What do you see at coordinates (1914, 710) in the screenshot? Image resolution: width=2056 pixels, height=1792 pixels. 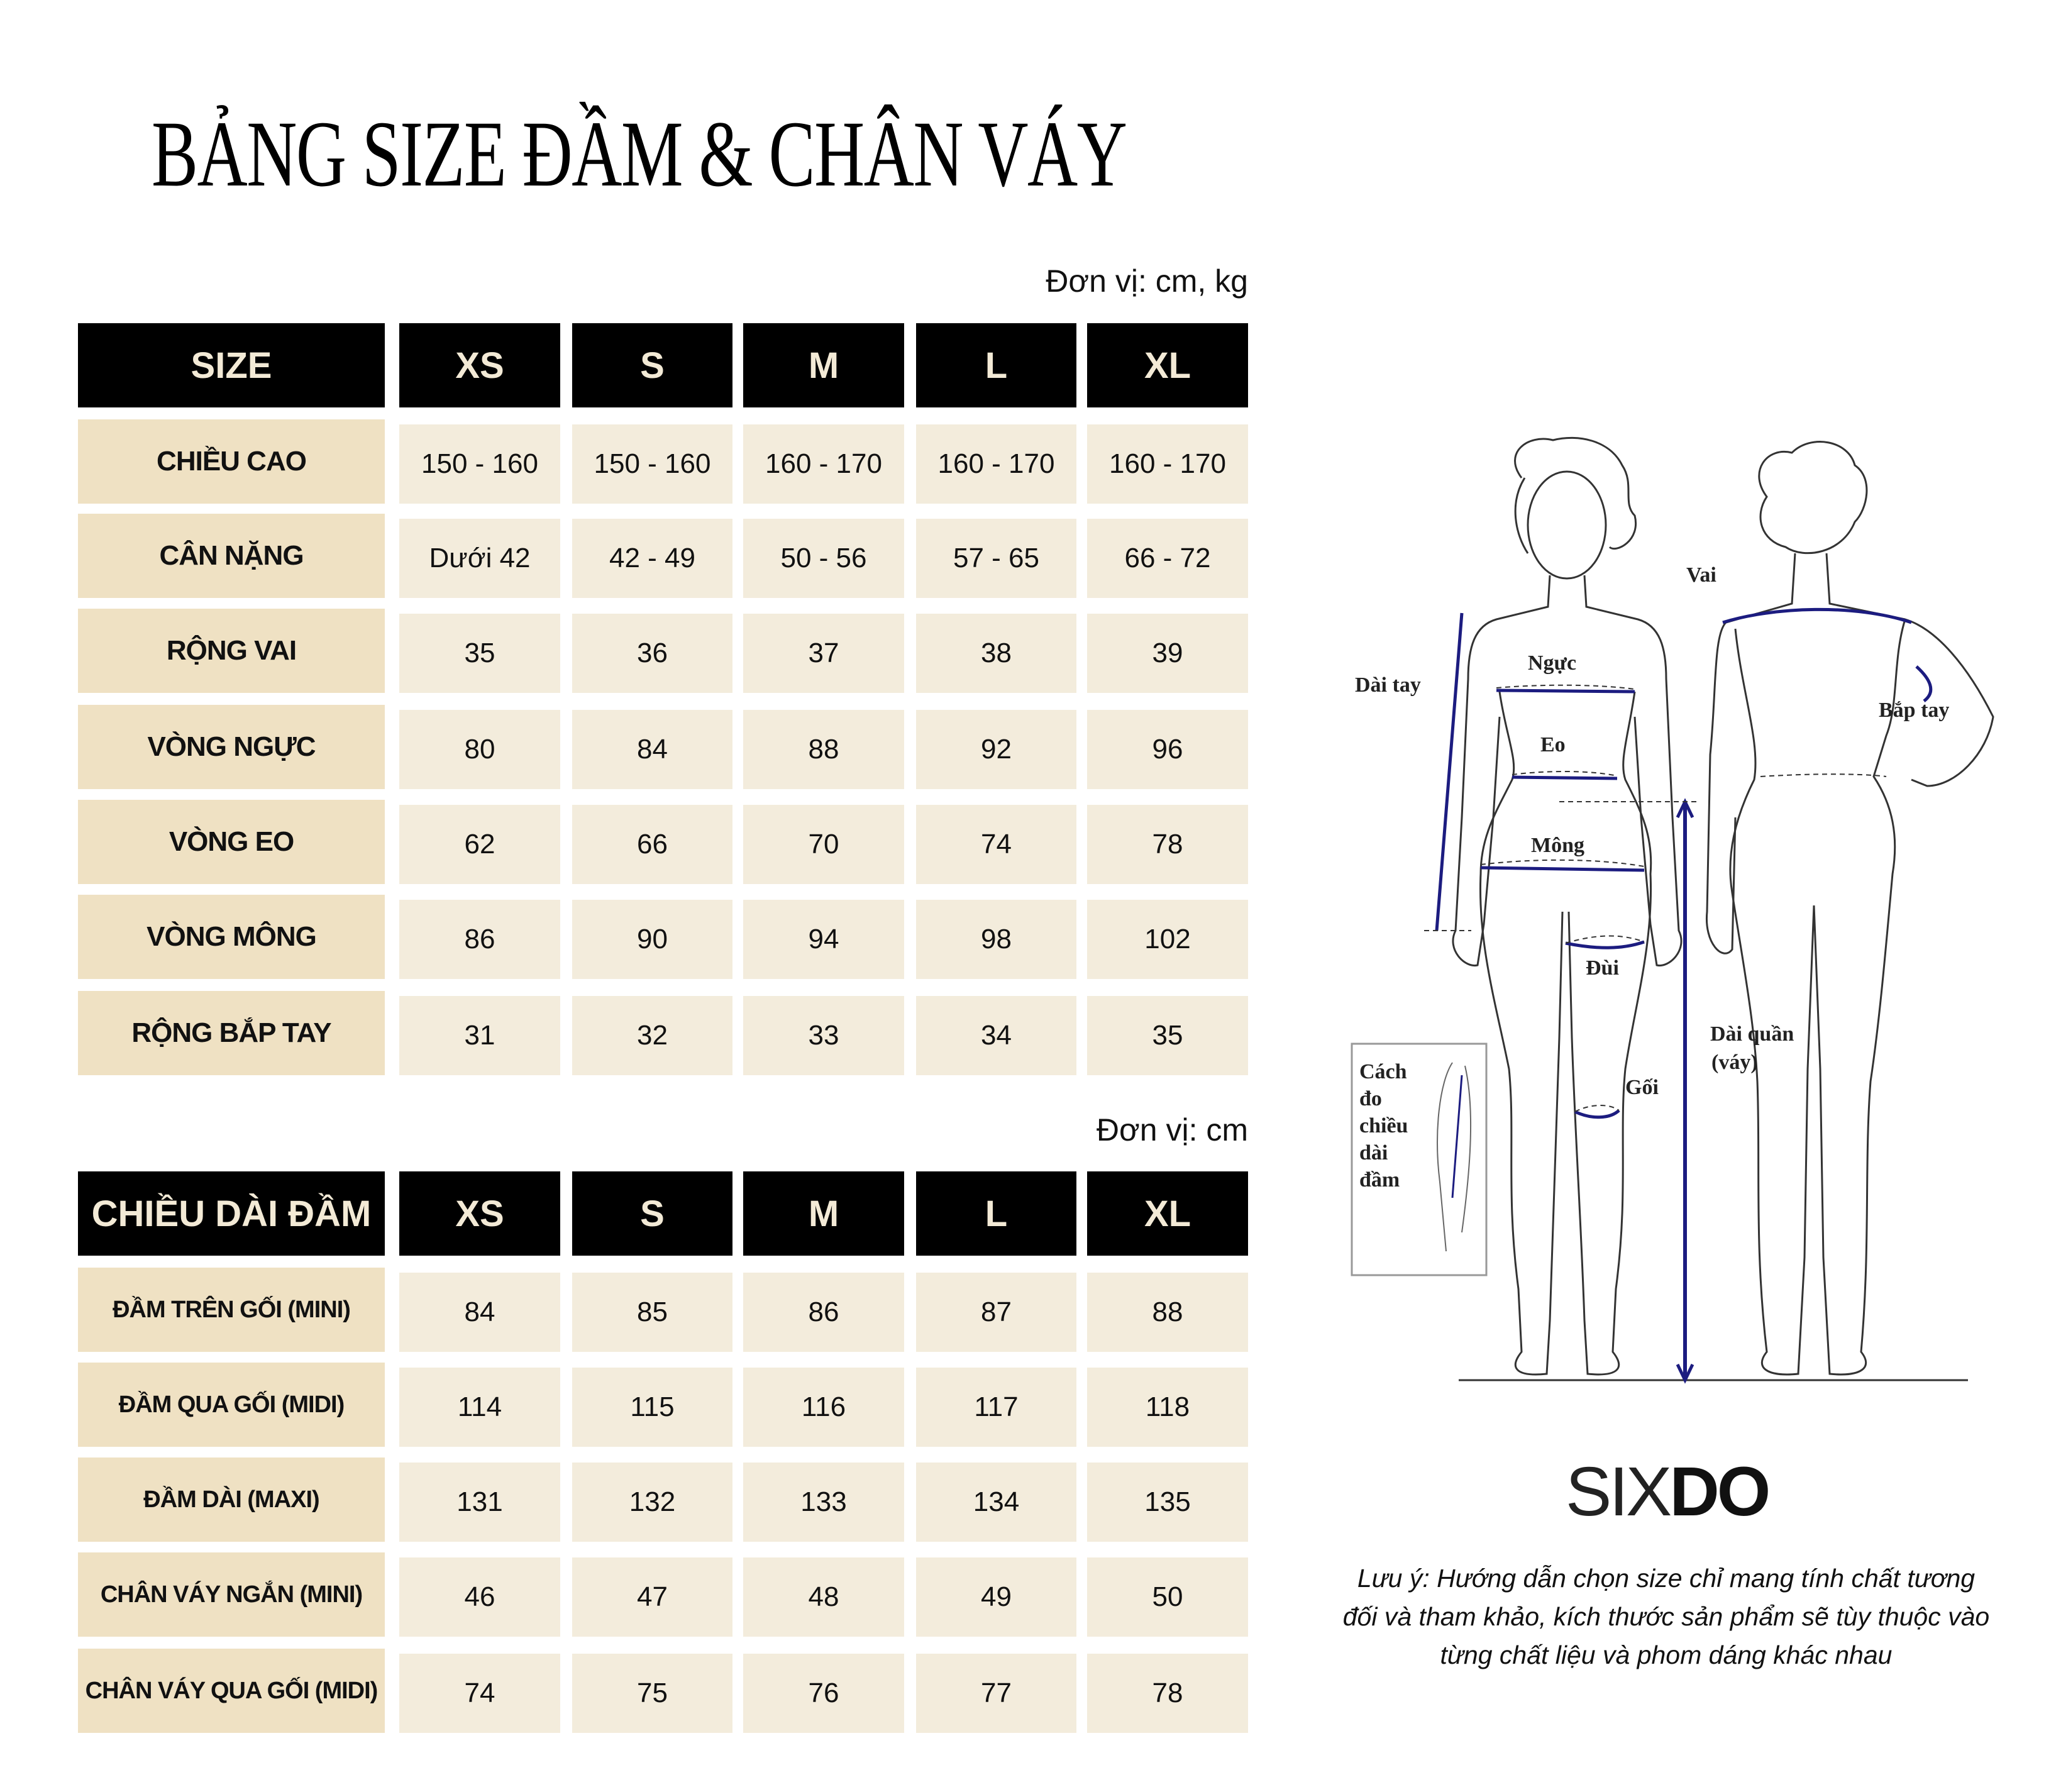 I see `label-bap-tay: Bắp tay` at bounding box center [1914, 710].